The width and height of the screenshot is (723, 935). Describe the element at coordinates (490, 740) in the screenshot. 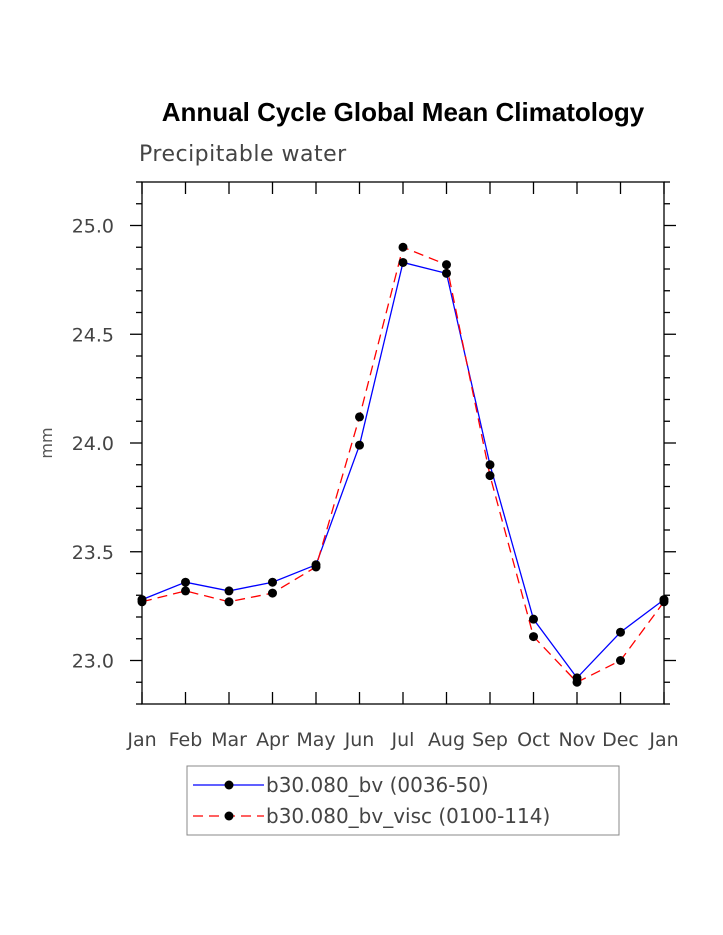

I see `x-tick-label: Sep` at that location.